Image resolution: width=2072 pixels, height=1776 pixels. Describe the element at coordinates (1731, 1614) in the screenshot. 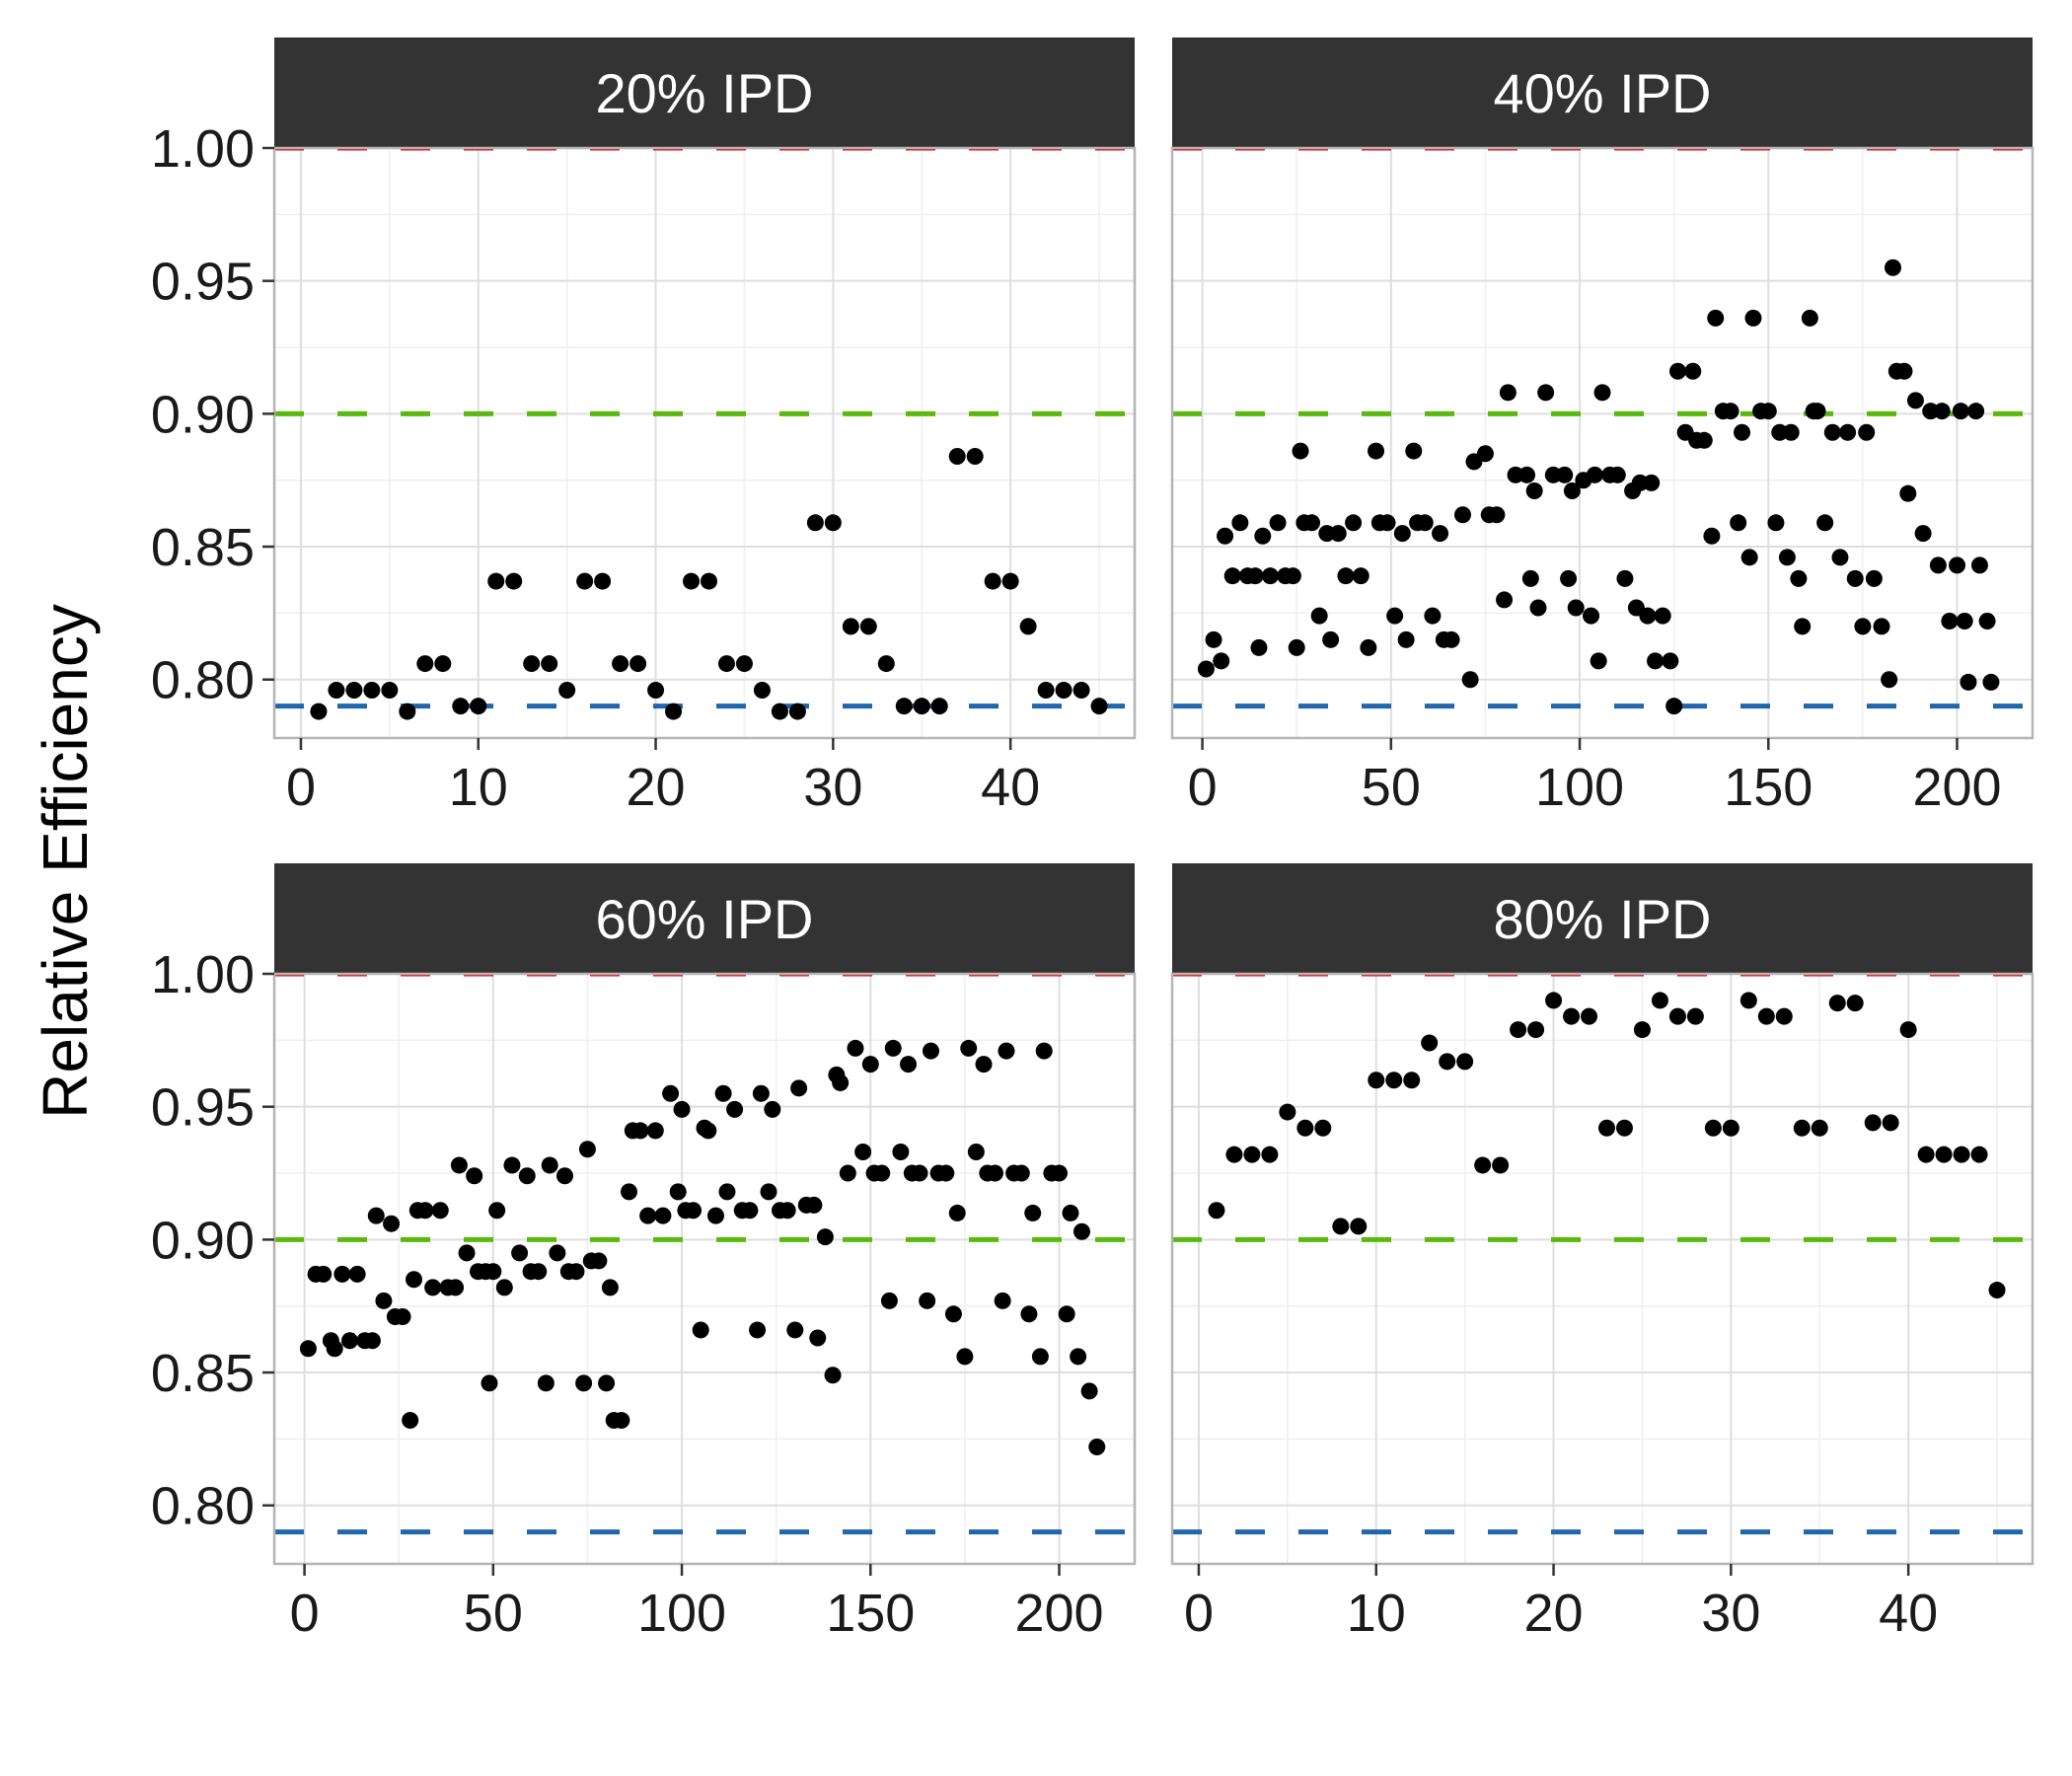

I see `x-tick-label: 30` at that location.